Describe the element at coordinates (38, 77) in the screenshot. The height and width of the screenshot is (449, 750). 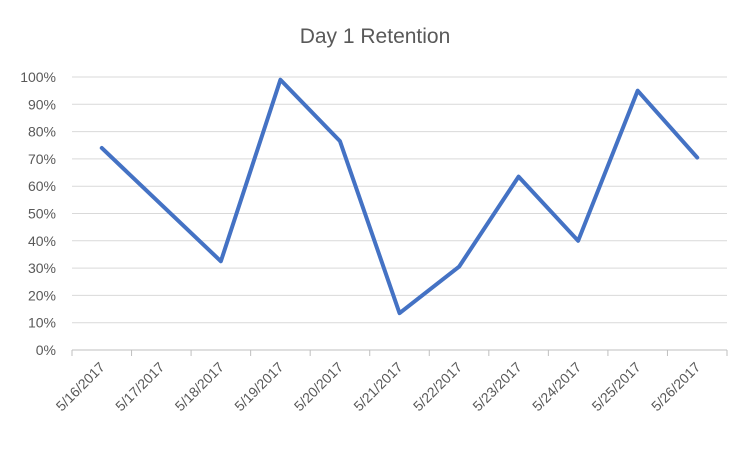
I see `y-tick-label: 100%` at that location.